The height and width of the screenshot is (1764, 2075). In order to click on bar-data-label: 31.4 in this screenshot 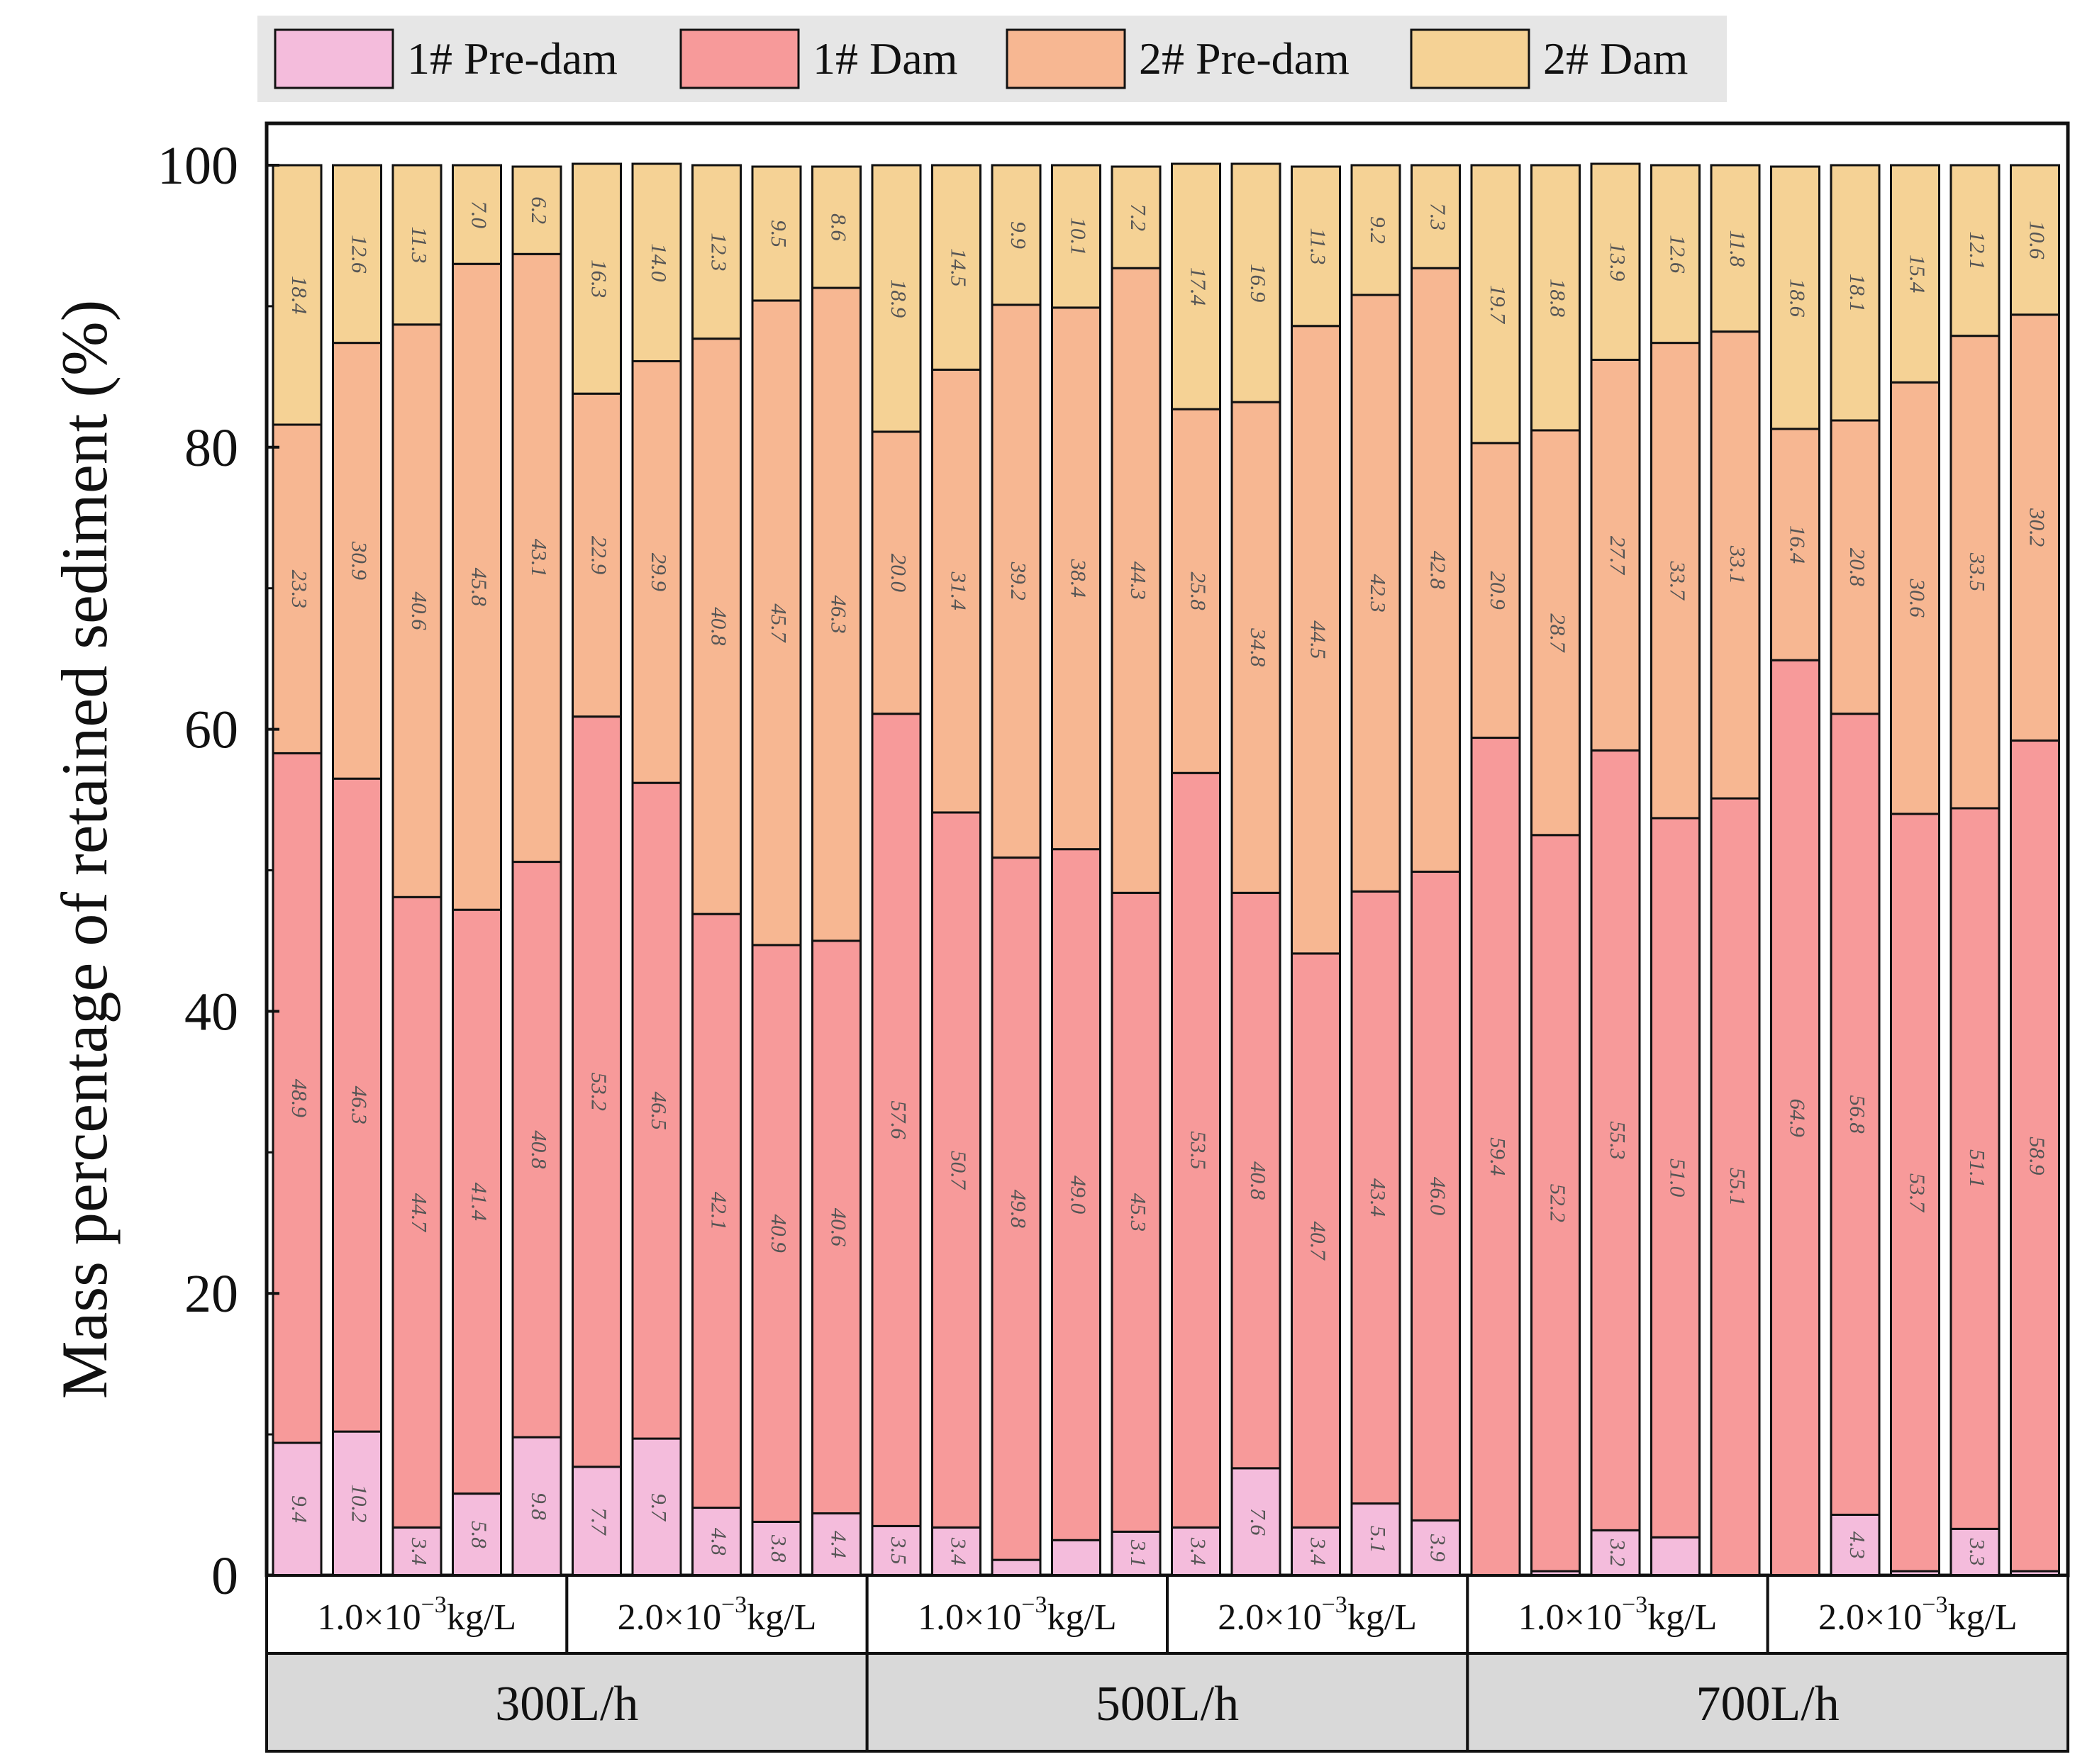, I will do `click(959, 590)`.